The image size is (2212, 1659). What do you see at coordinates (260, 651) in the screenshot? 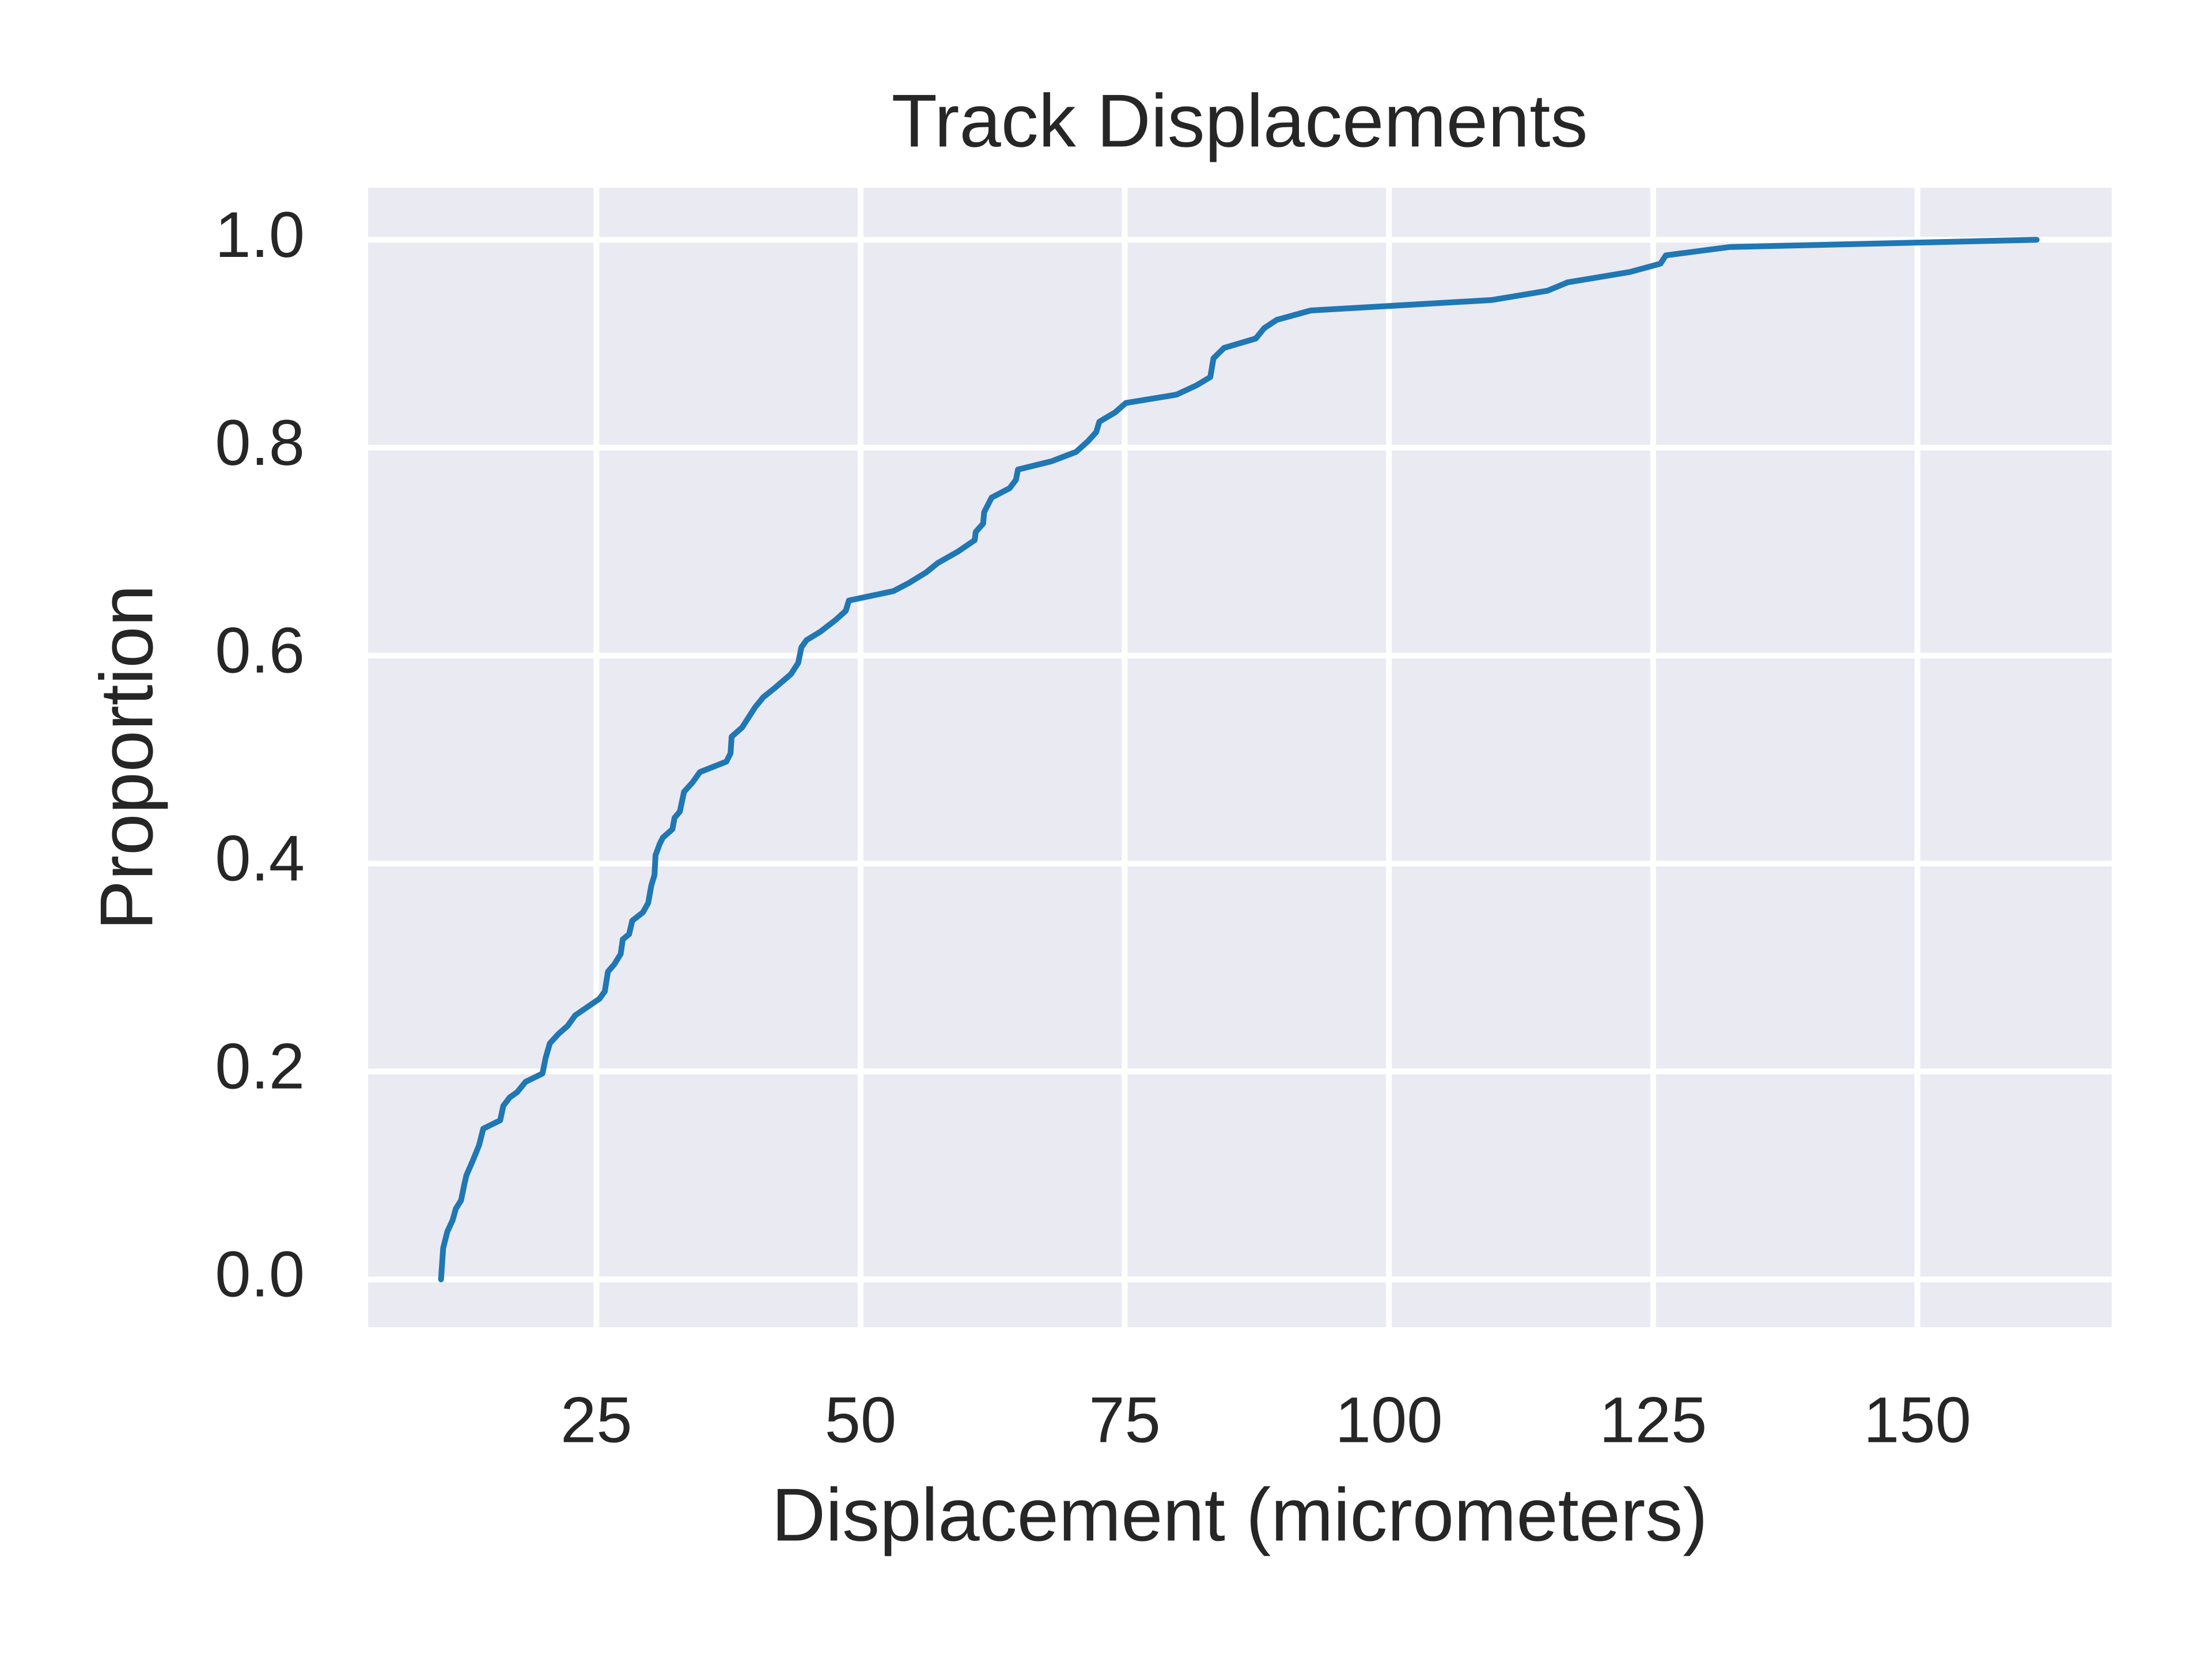
I see `y-tick-label: 0.6` at bounding box center [260, 651].